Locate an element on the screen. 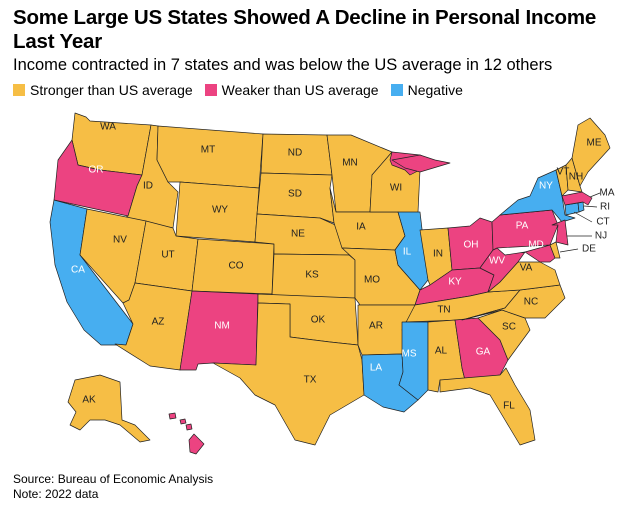  label-OH: OH is located at coordinates (471, 245).